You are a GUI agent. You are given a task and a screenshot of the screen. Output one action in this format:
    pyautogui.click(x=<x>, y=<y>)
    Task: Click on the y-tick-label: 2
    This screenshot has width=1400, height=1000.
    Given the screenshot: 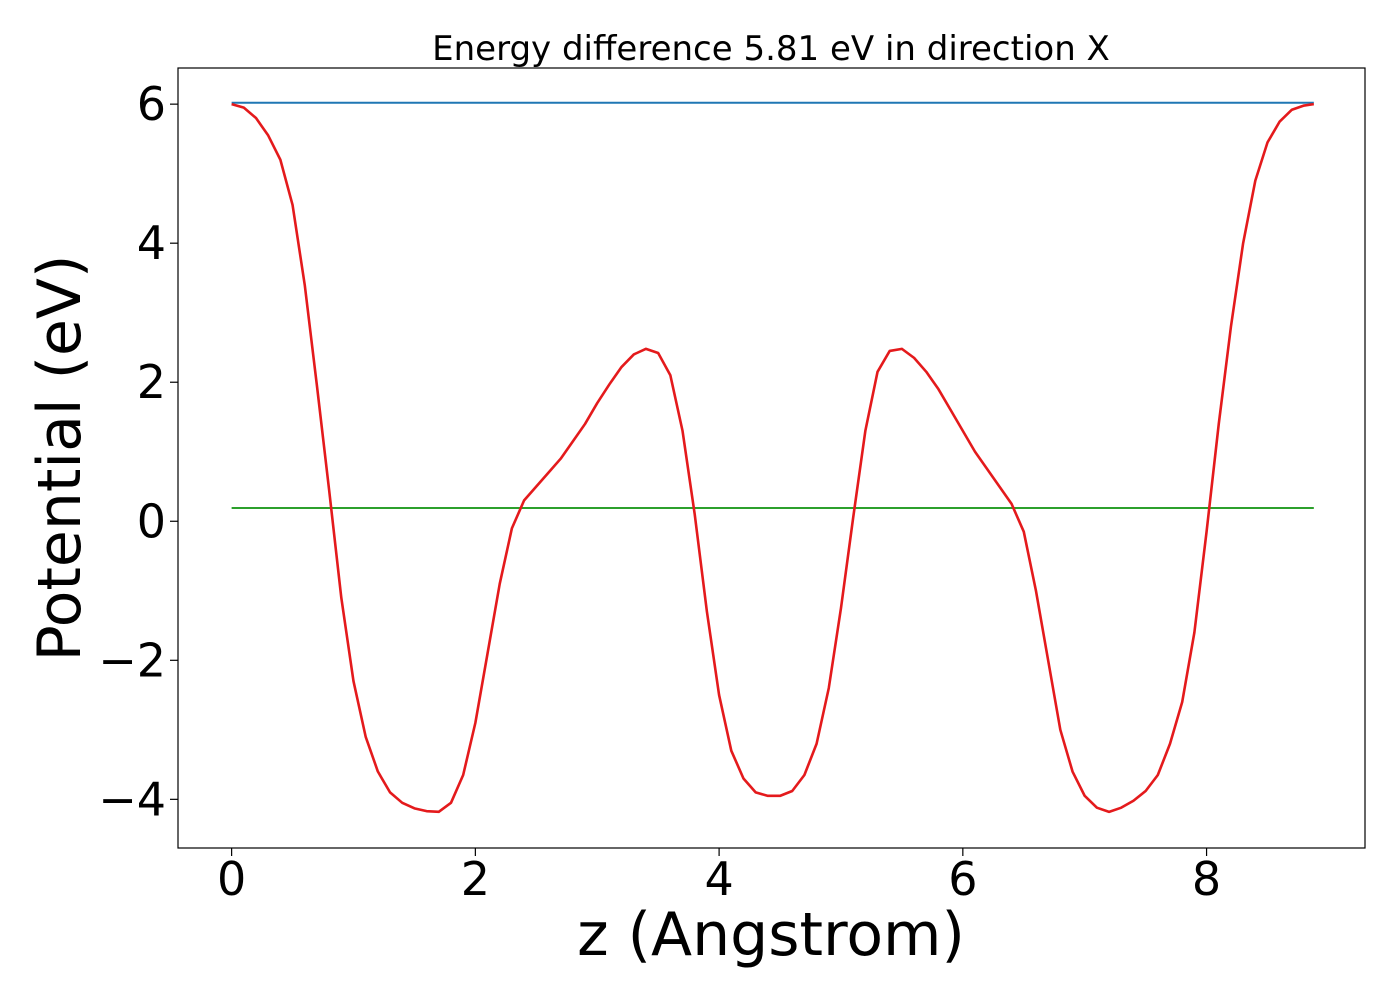 What is the action you would take?
    pyautogui.click(x=151, y=382)
    